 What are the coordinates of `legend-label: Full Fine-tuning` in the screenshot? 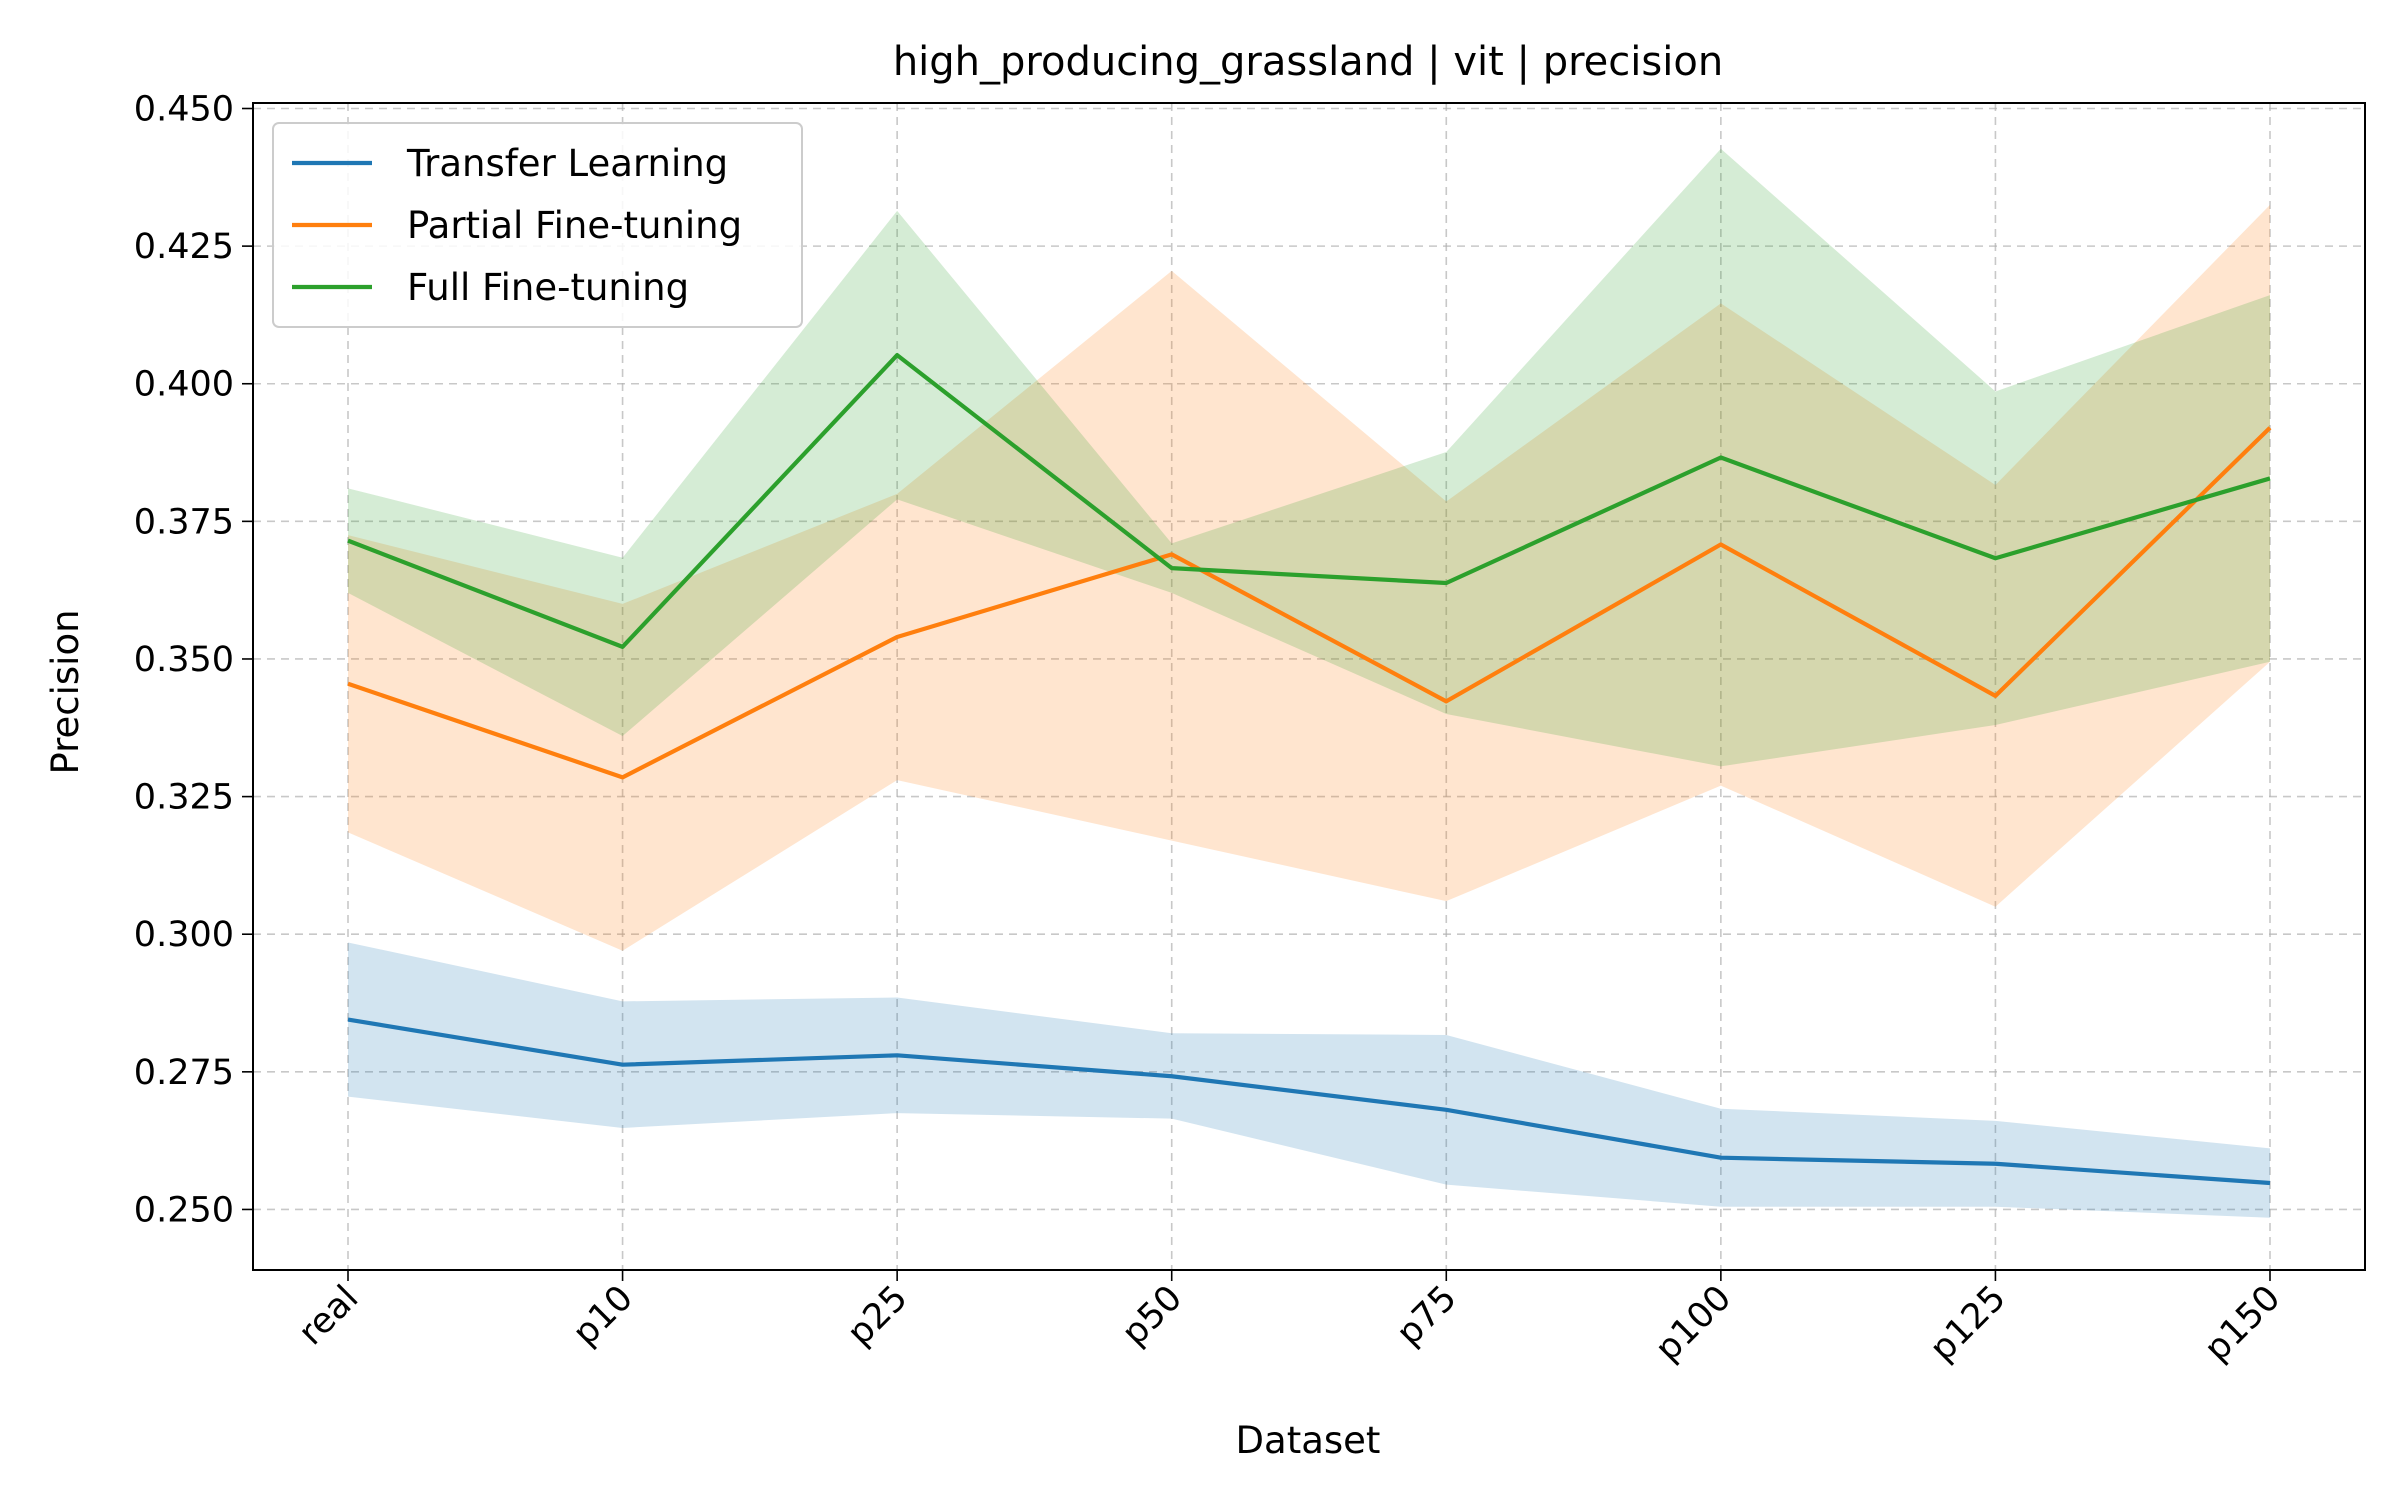 It's located at (548, 287).